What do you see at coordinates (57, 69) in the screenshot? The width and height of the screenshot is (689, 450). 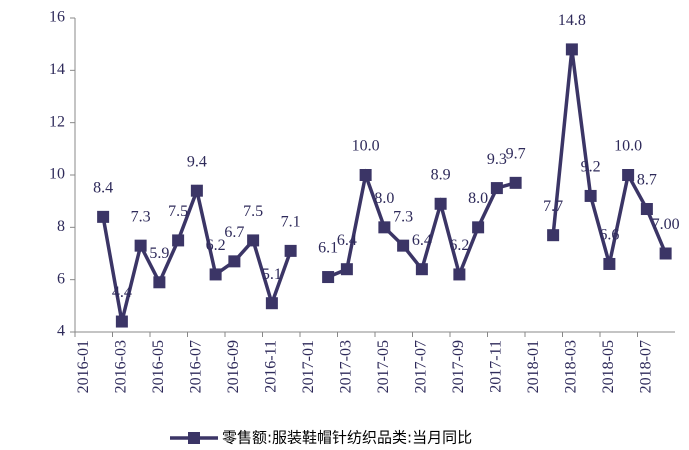 I see `y-tick-label: 14` at bounding box center [57, 69].